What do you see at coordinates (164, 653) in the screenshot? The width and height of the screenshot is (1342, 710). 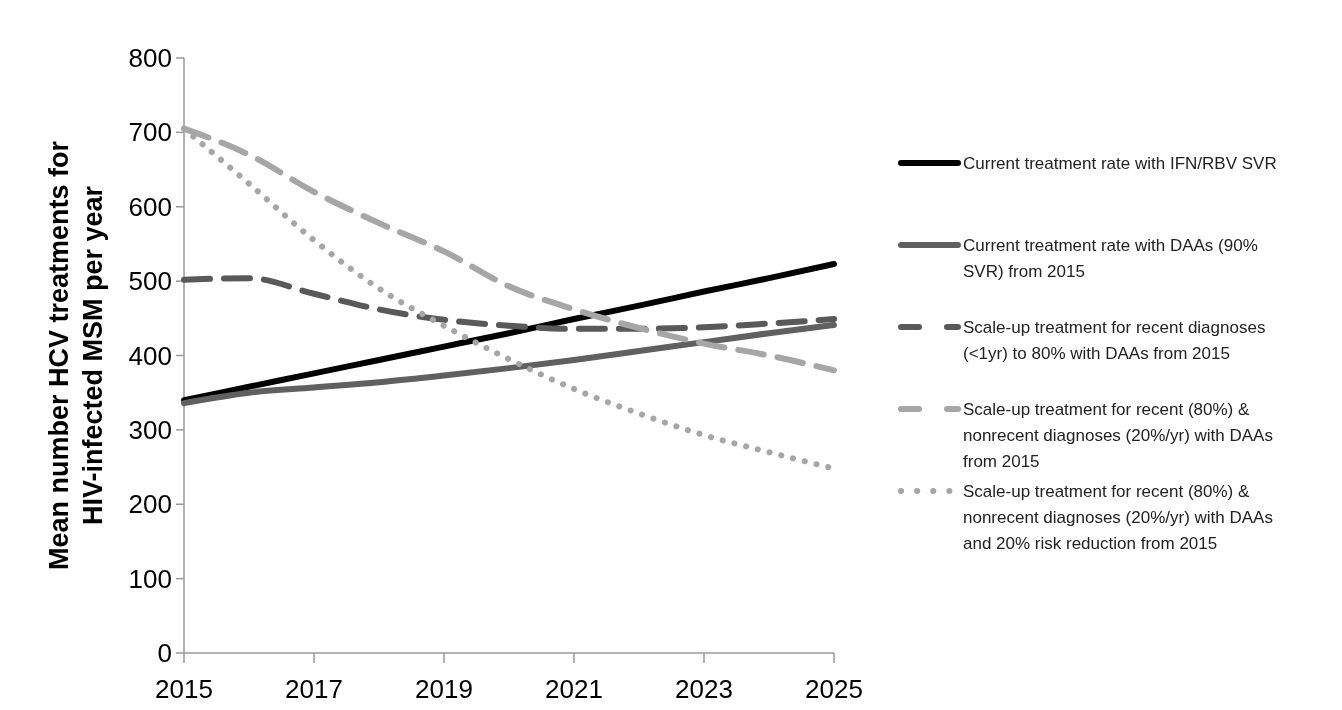 I see `y-tick-label: 0` at bounding box center [164, 653].